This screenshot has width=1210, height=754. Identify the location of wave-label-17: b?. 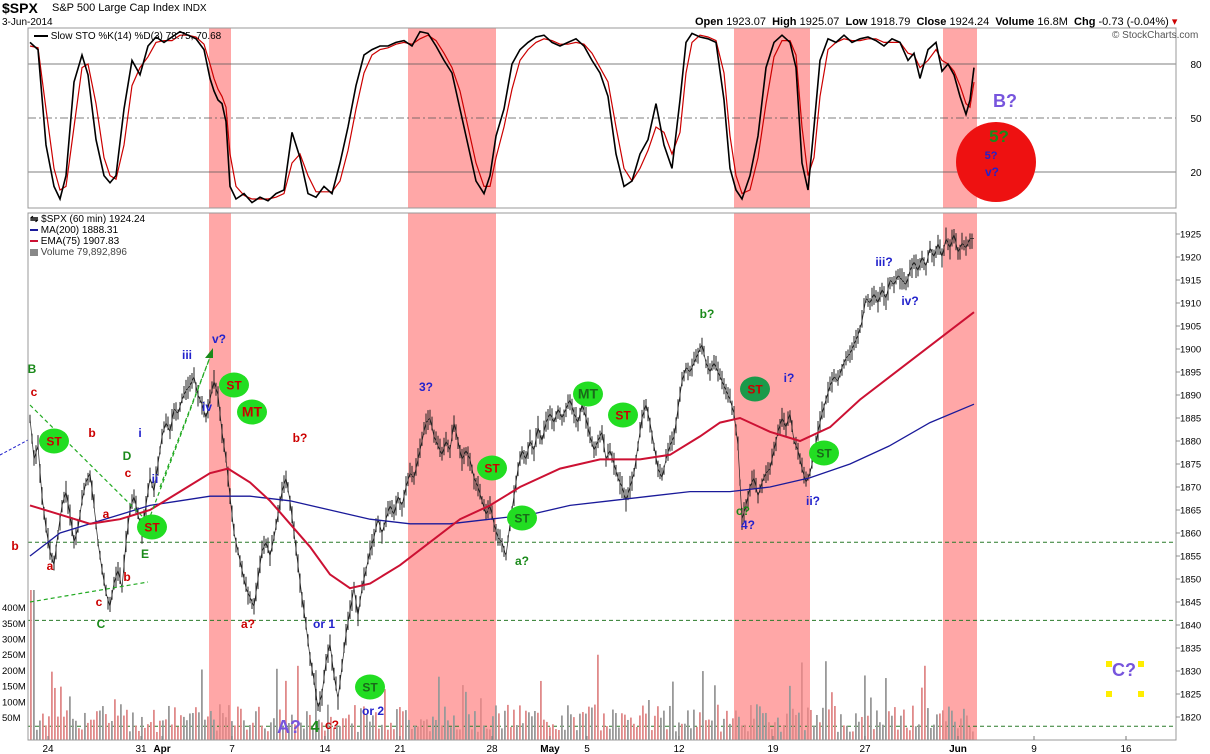
(300, 438).